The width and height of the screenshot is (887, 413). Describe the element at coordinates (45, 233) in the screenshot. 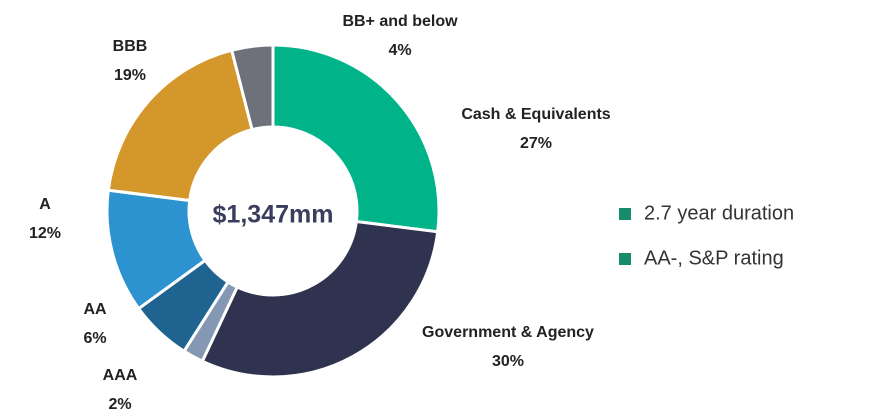

I see `segment-value: 12%` at that location.